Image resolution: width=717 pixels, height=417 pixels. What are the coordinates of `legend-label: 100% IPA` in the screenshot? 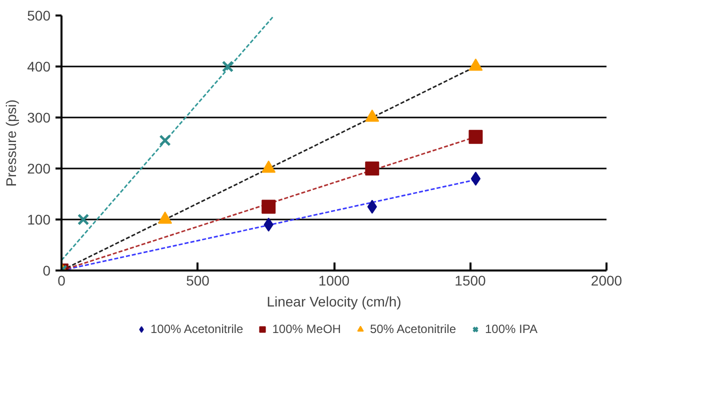 It's located at (511, 329).